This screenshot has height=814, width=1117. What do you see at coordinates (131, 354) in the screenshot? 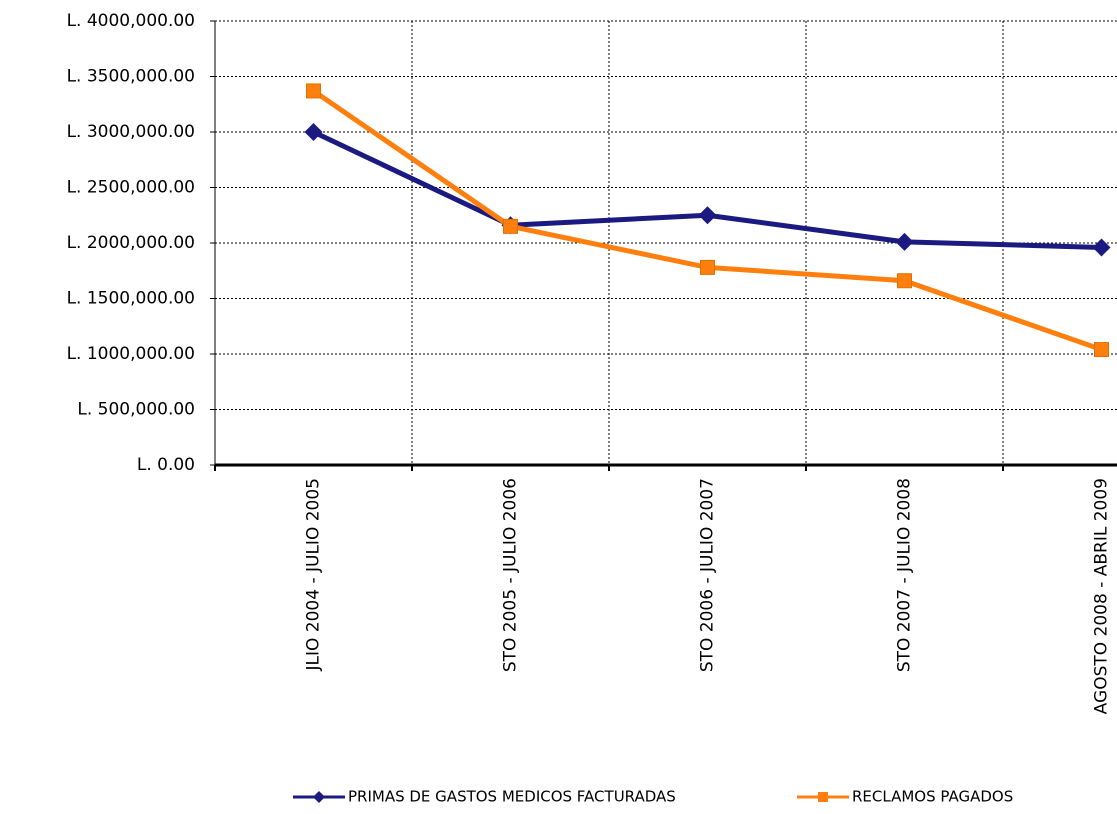
I see `y-tick-label: L. 1000,000.00` at bounding box center [131, 354].